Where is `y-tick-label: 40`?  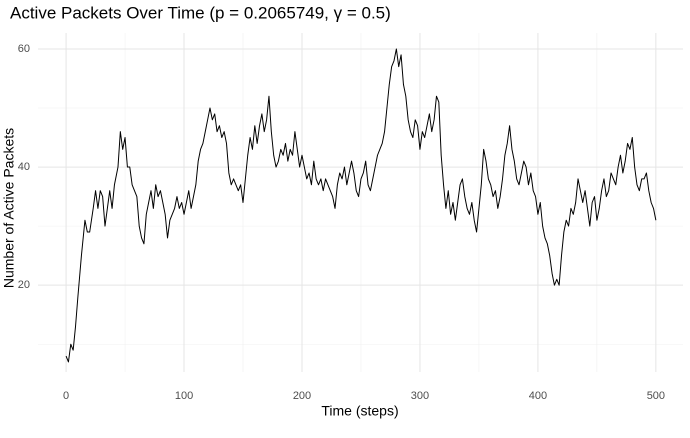
y-tick-label: 40 is located at coordinates (24, 167).